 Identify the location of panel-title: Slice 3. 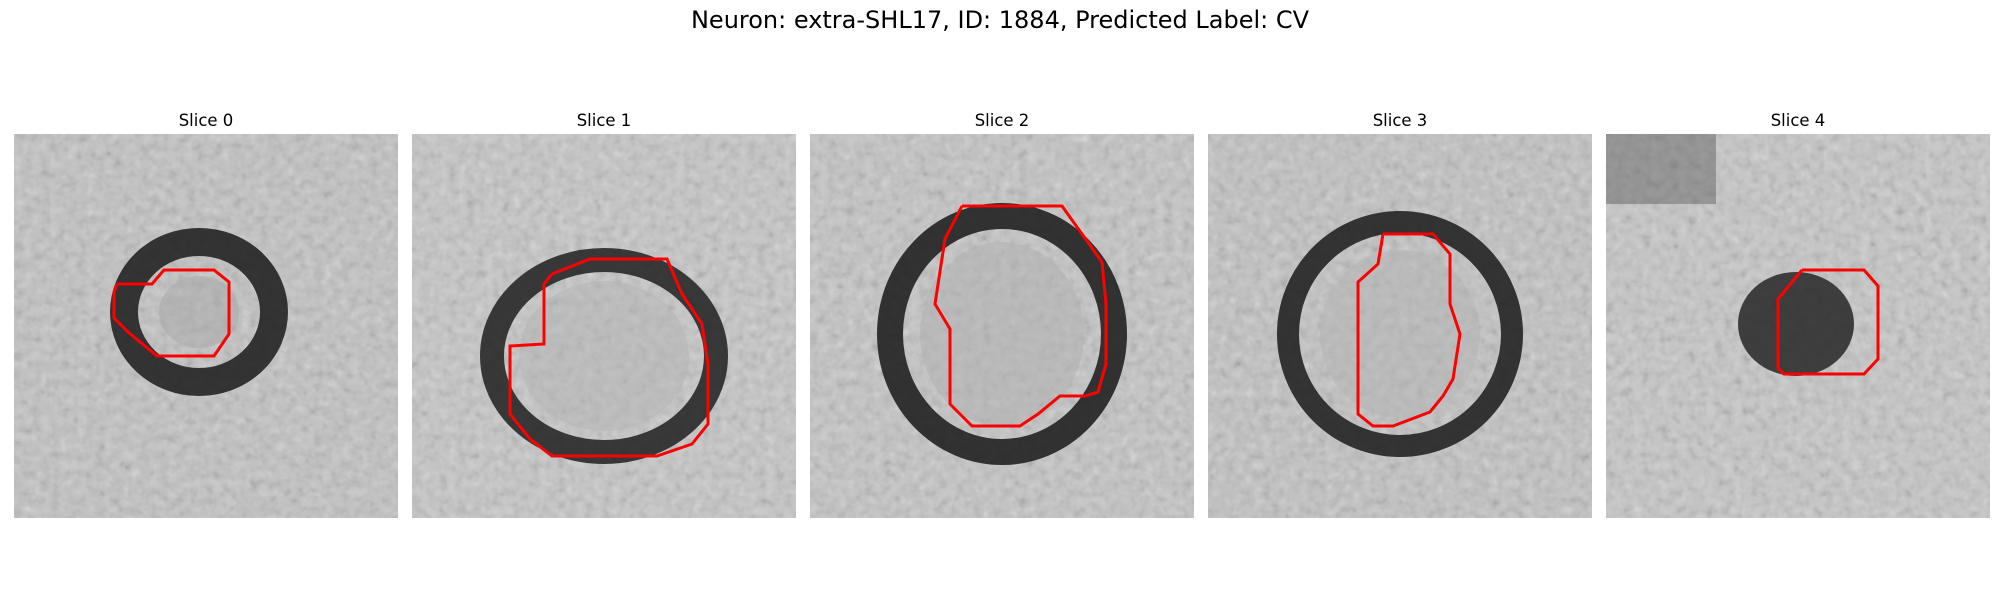
(1400, 120).